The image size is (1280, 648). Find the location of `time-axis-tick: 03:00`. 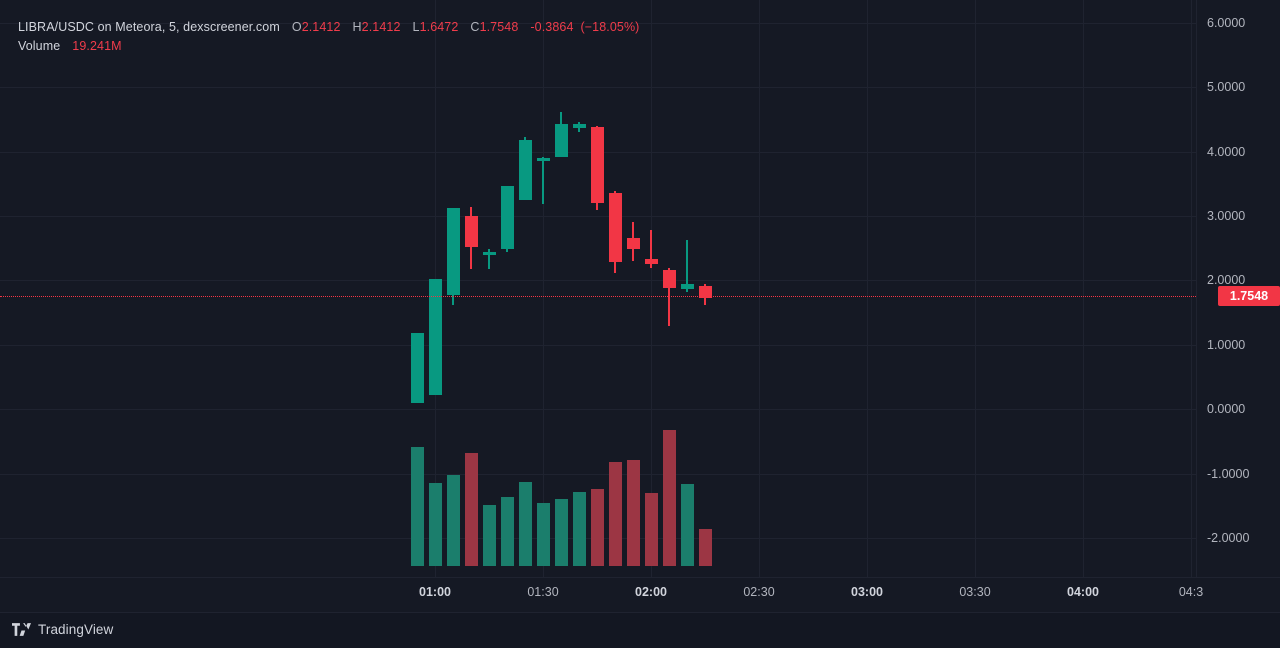

time-axis-tick: 03:00 is located at coordinates (867, 592).